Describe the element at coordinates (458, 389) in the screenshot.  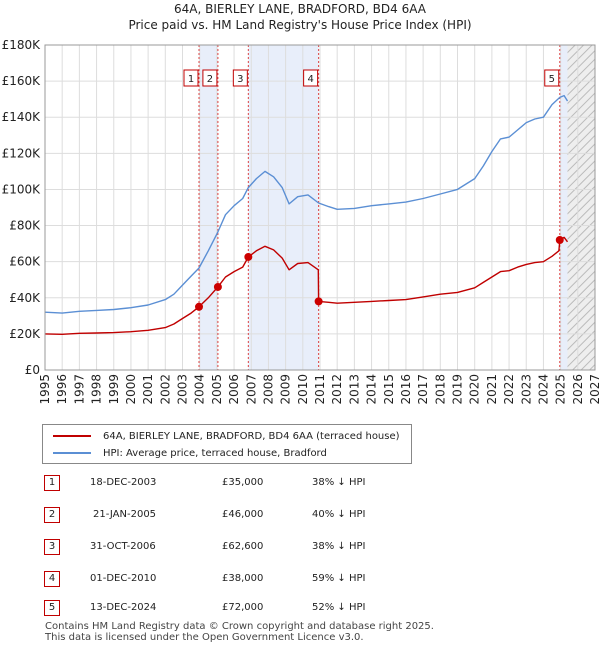
I see `x-tick-label: 2019` at that location.